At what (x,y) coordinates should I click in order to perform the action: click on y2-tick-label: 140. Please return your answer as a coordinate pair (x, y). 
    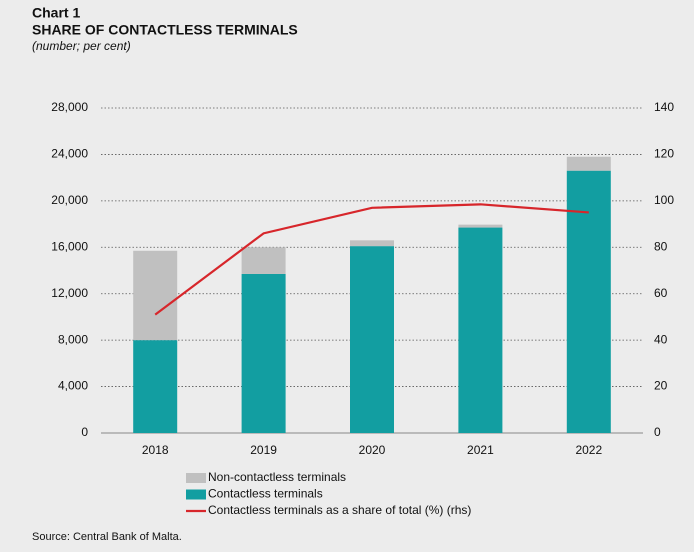
    Looking at the image, I should click on (664, 107).